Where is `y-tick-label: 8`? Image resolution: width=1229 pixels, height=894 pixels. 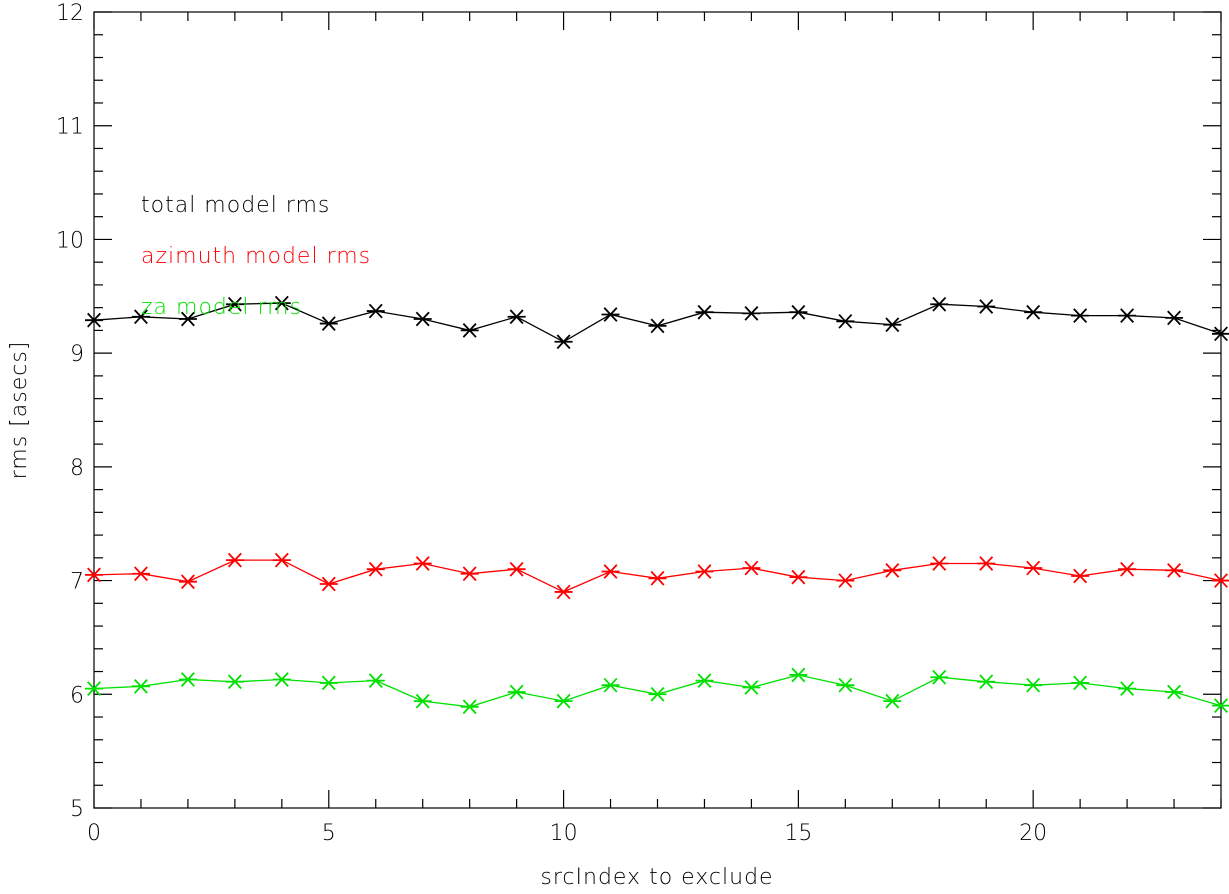 y-tick-label: 8 is located at coordinates (77, 468).